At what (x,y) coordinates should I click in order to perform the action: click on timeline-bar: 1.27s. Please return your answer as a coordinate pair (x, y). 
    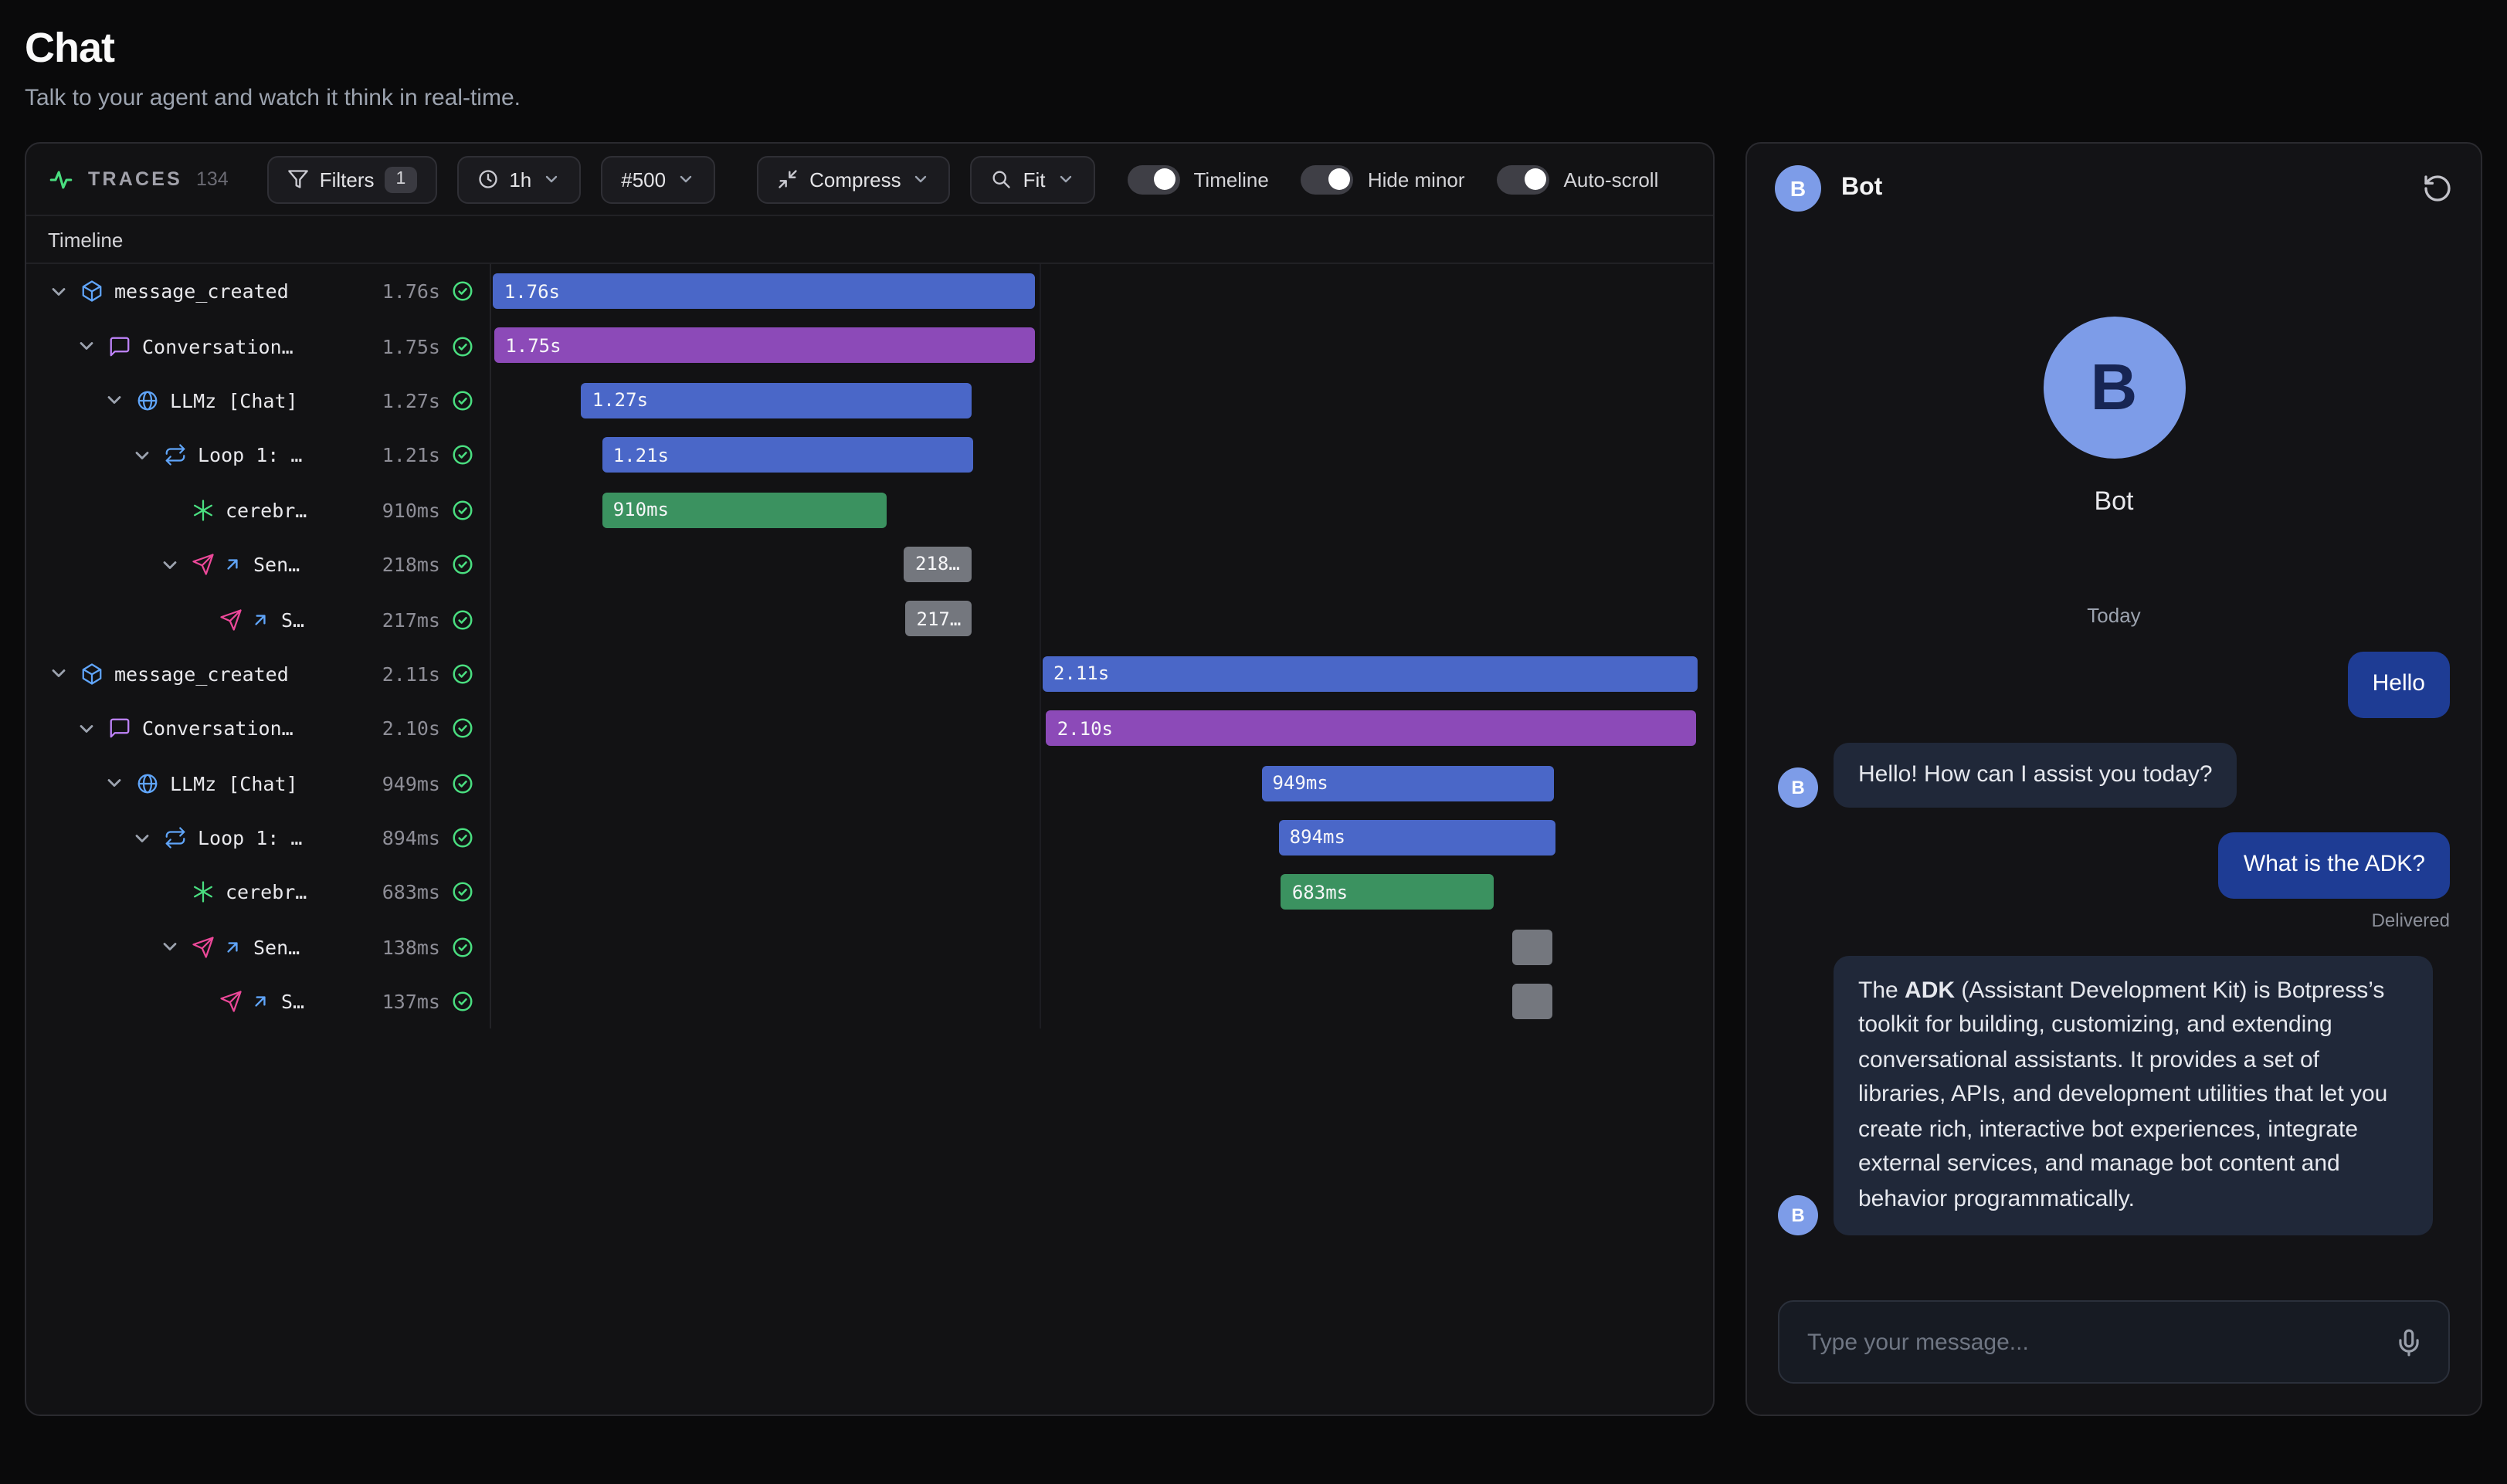
    Looking at the image, I should click on (776, 400).